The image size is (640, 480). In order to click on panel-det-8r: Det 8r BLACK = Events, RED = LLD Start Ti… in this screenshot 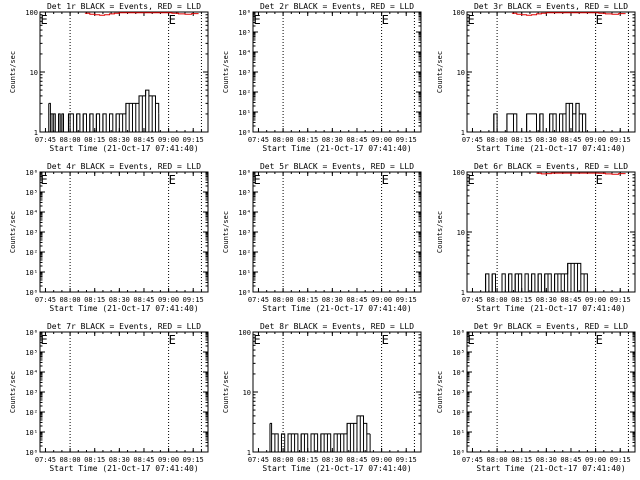, I will do `click(322, 397)`.